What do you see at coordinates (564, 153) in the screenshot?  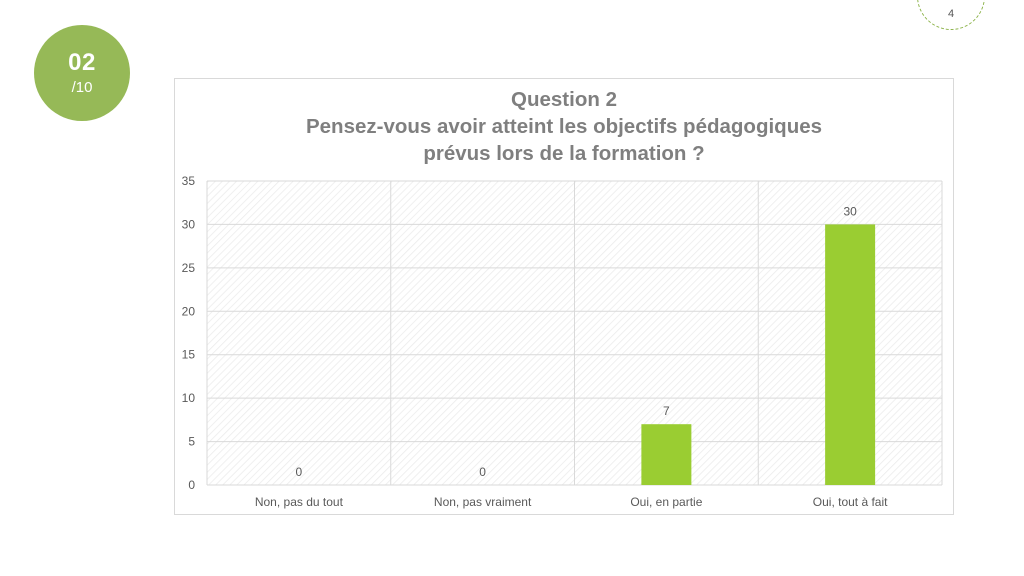 I see `chart-title-line-3: prévus lors de la formation ?` at bounding box center [564, 153].